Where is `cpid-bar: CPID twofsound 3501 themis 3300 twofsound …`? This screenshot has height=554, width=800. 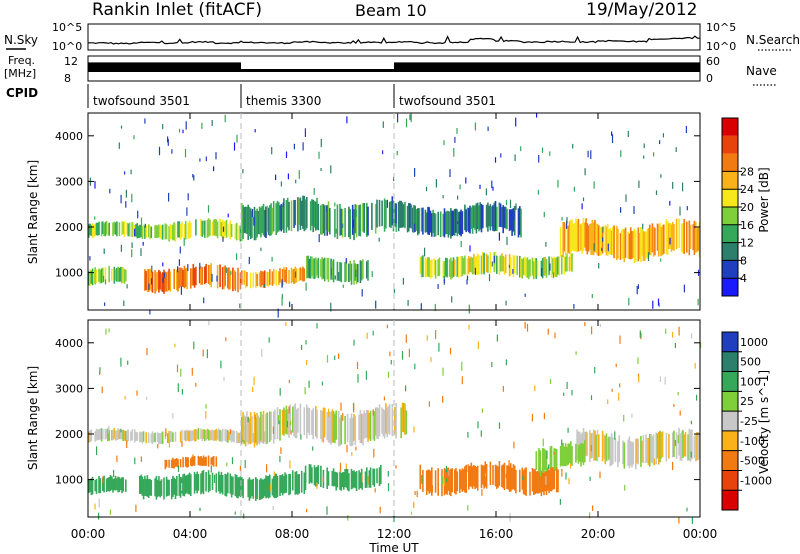
cpid-bar: CPID twofsound 3501 themis 3300 twofsound … is located at coordinates (251, 96).